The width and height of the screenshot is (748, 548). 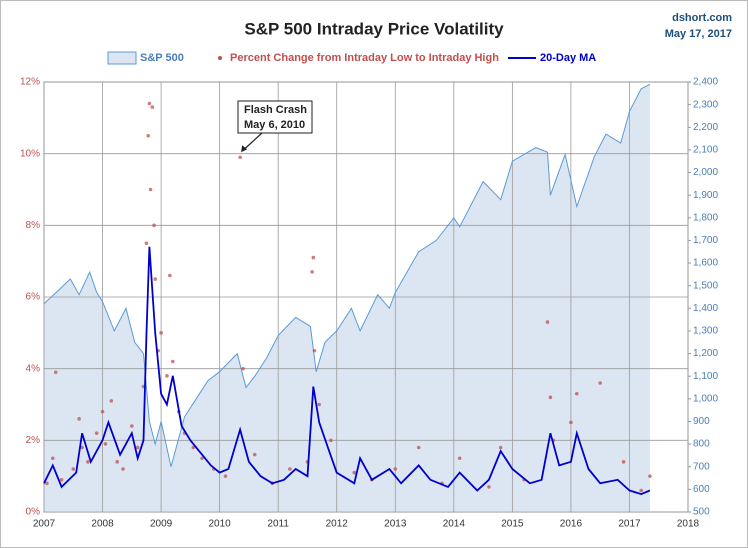 What do you see at coordinates (705, 353) in the screenshot?
I see `y2-tick-label: 1,200` at bounding box center [705, 353].